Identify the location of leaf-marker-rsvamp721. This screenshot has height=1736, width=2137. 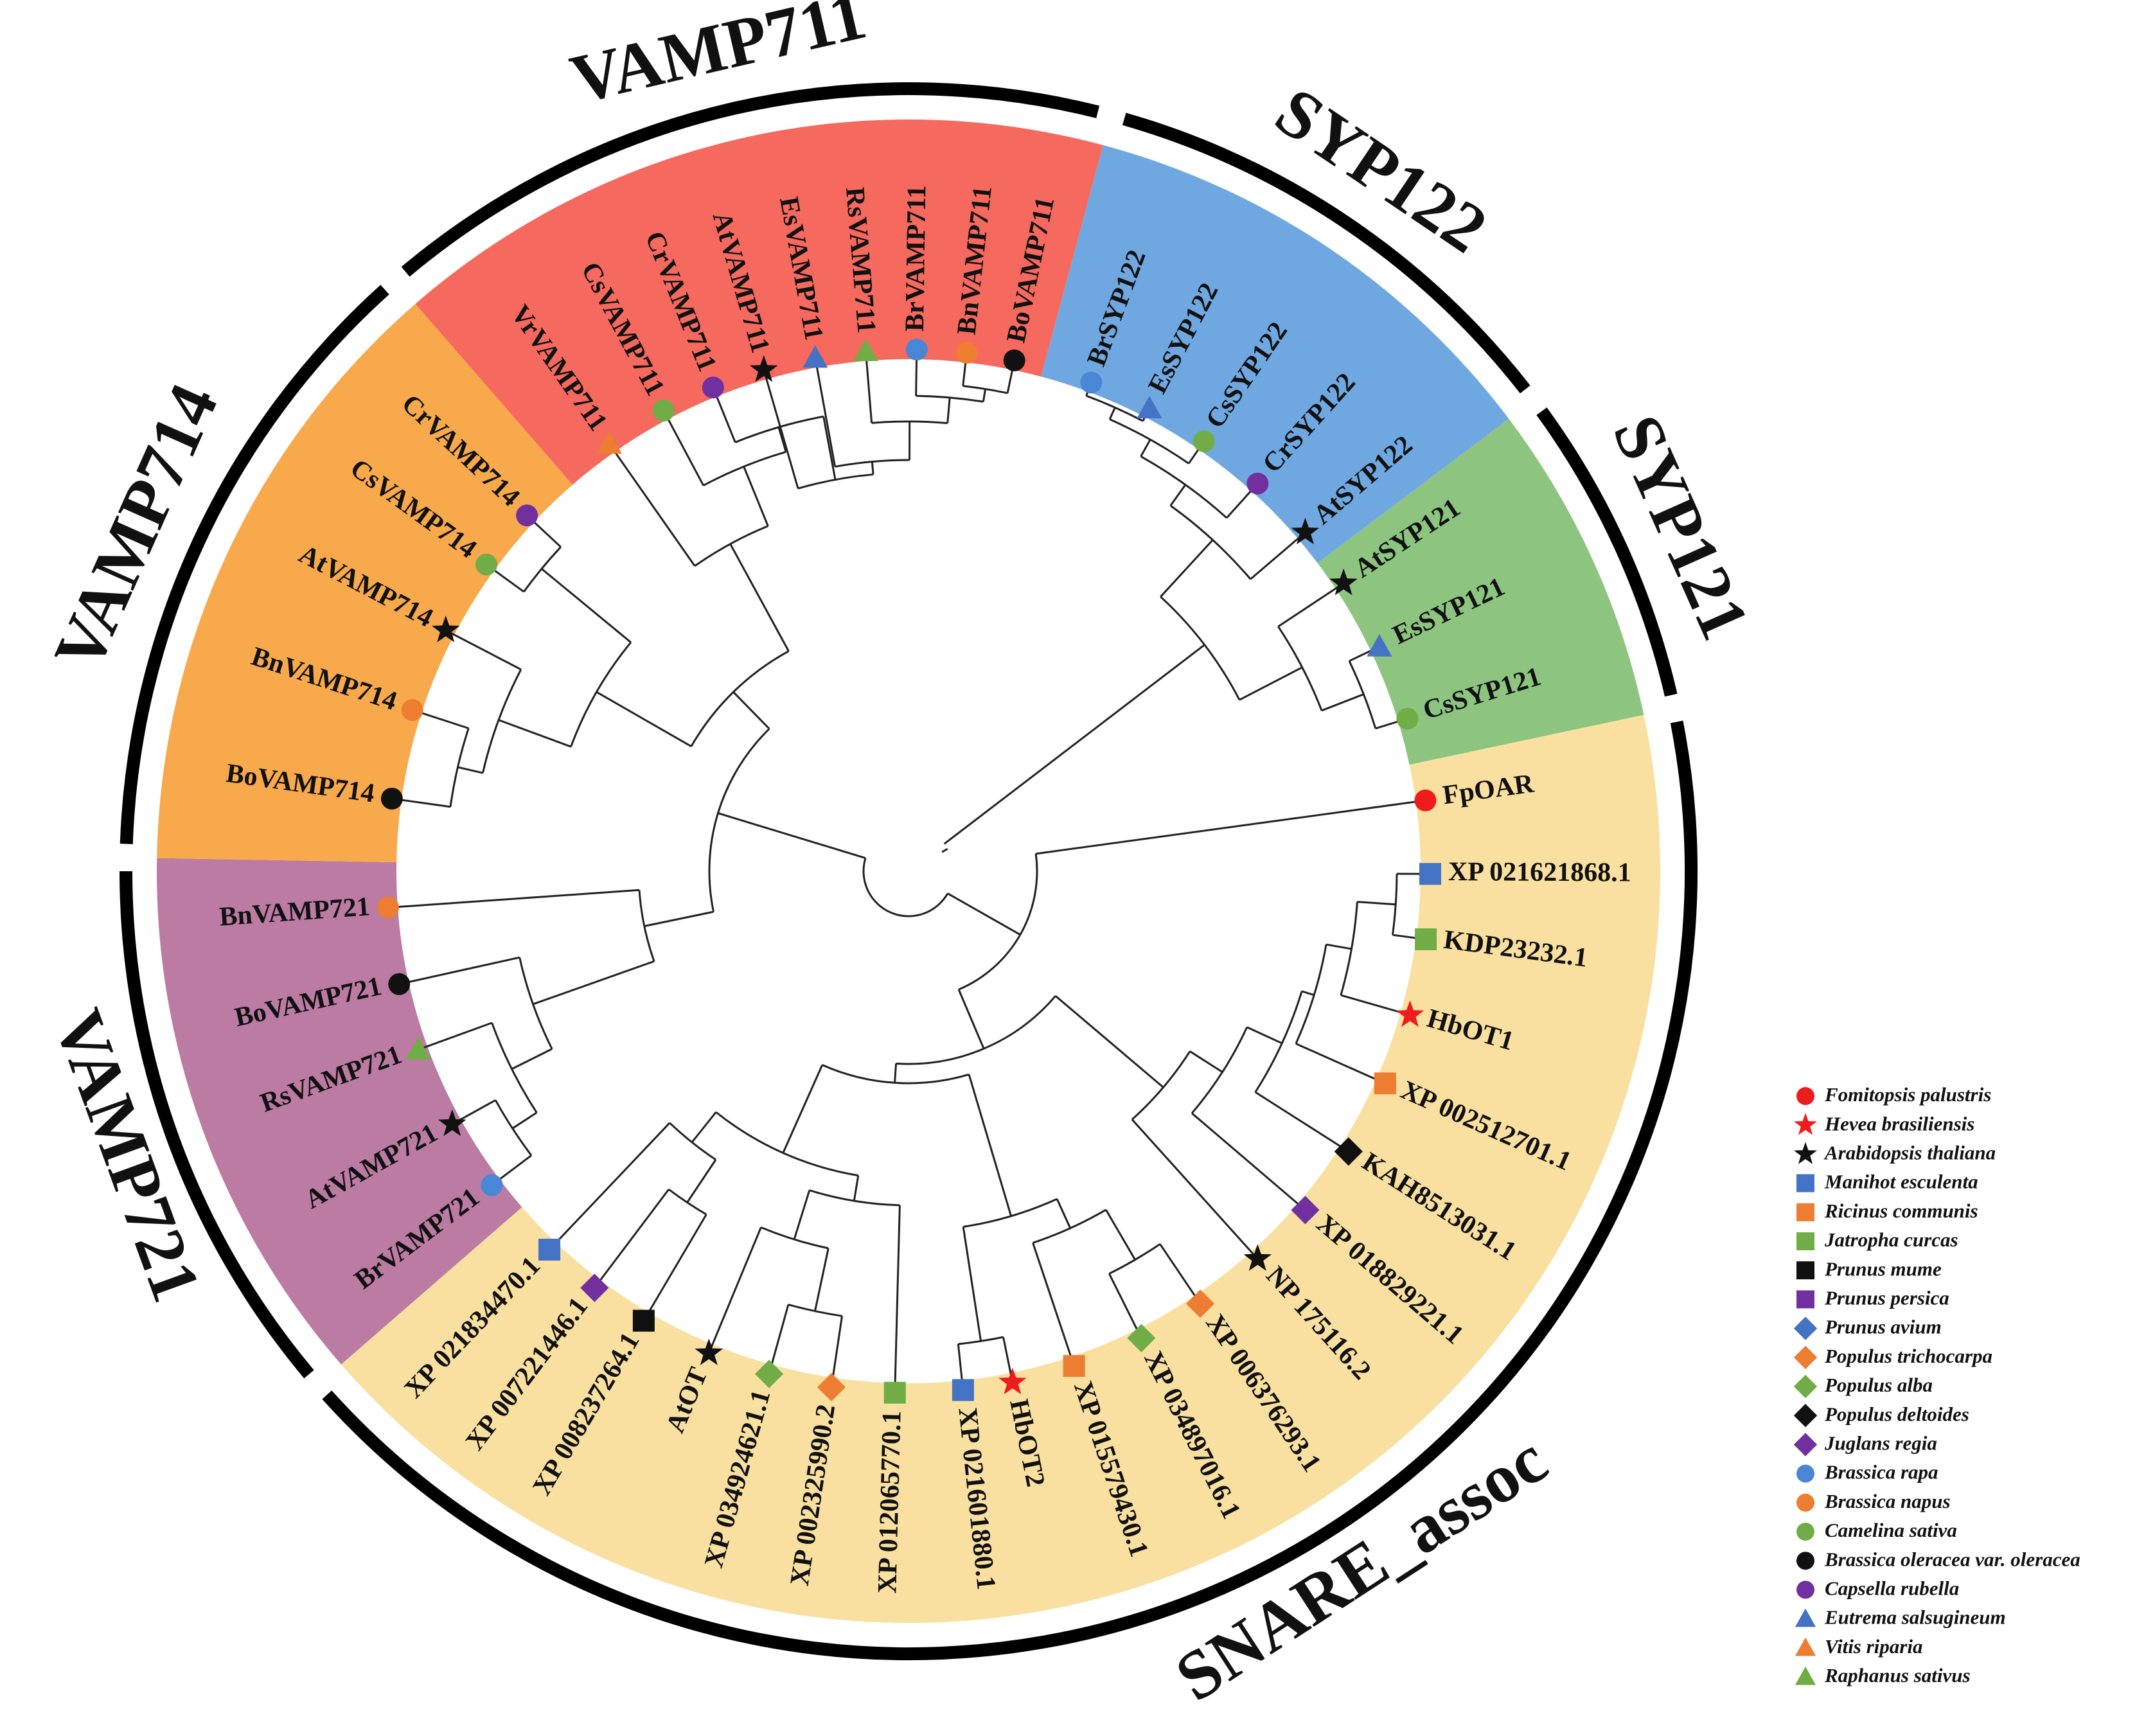
(418, 1048).